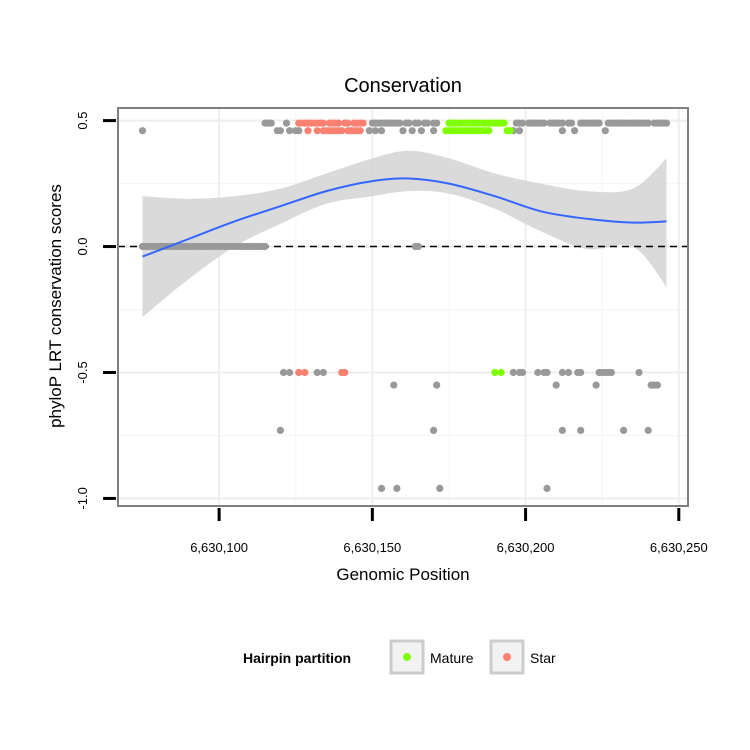 This screenshot has height=750, width=750. What do you see at coordinates (95, 311) in the screenshot?
I see `y-axis: 0.5 0.0 -0.5 -1.0` at bounding box center [95, 311].